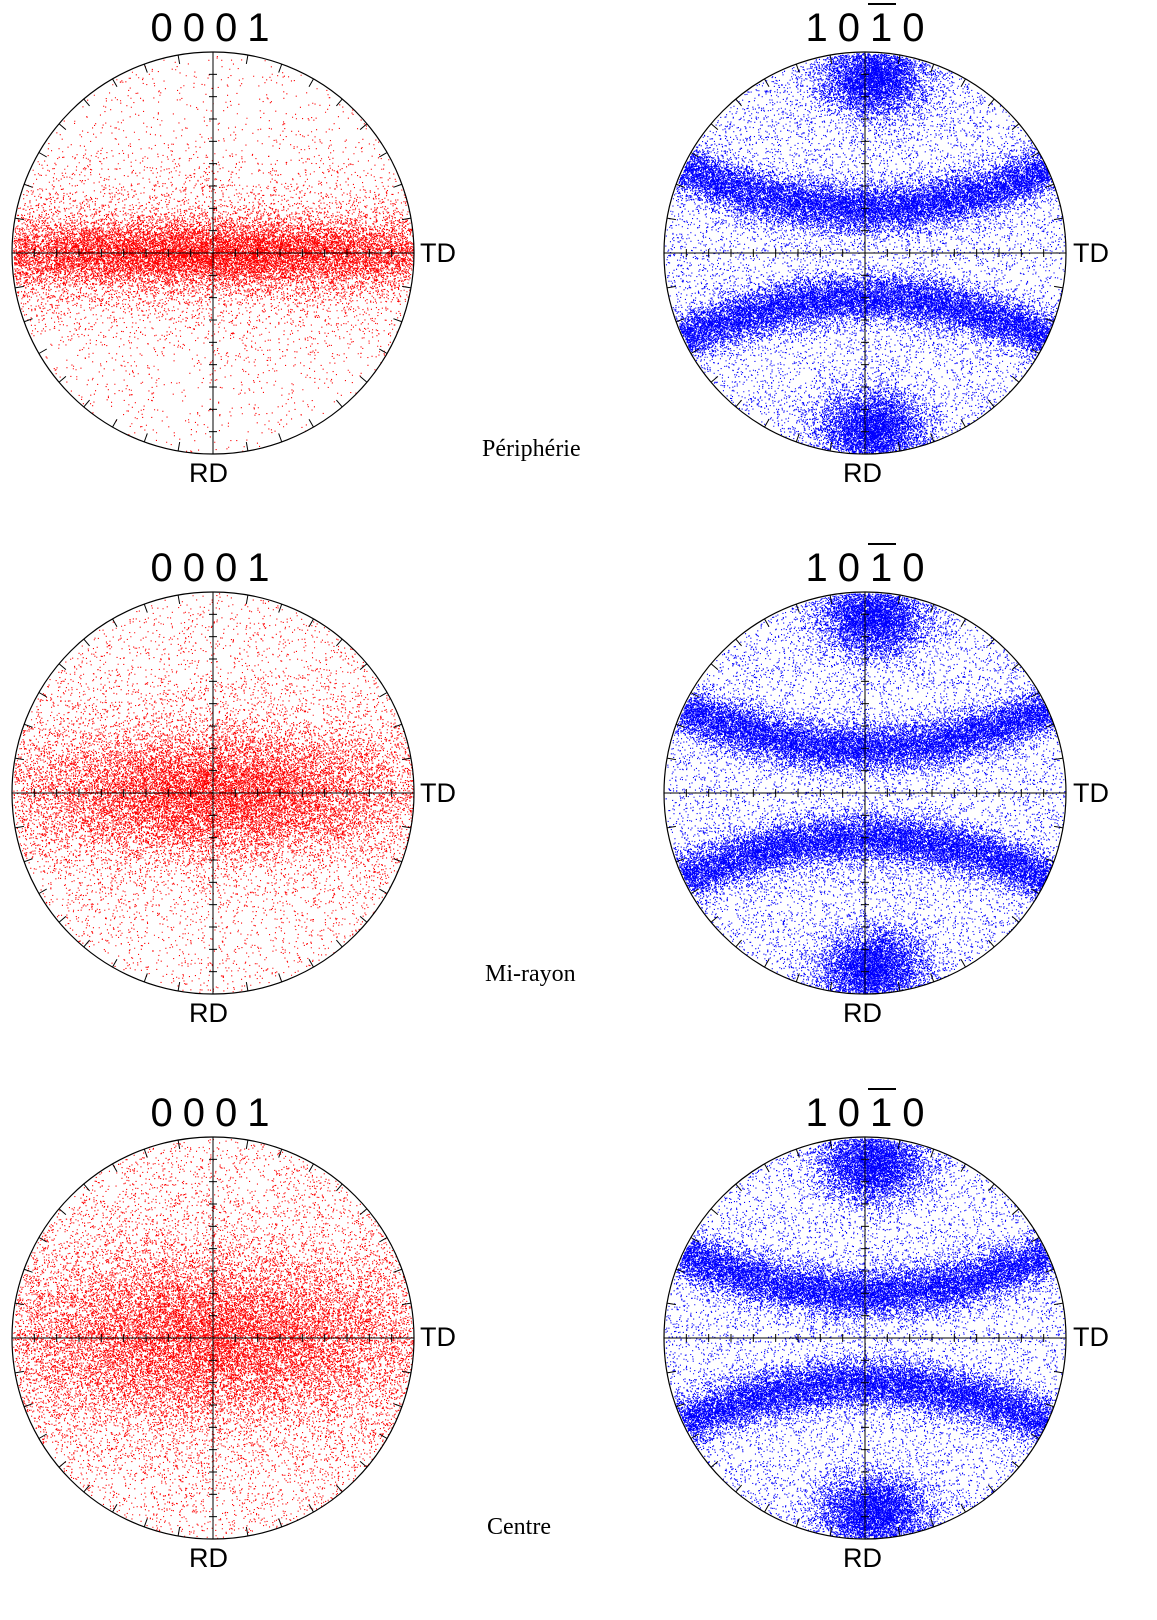 The width and height of the screenshot is (1157, 1620). I want to click on axis-label-td: TD, so click(438, 1337).